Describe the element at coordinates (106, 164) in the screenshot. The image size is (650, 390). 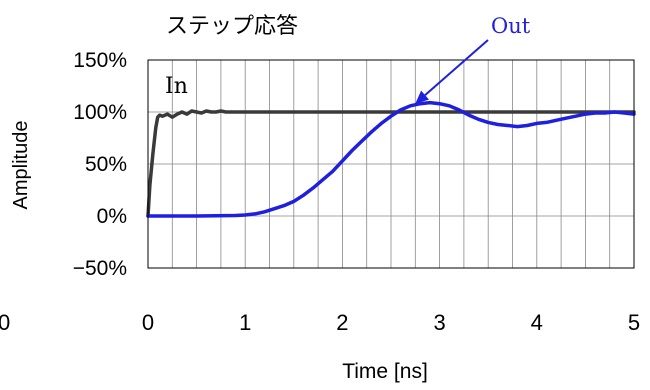
I see `y-tick-label: 50%` at that location.